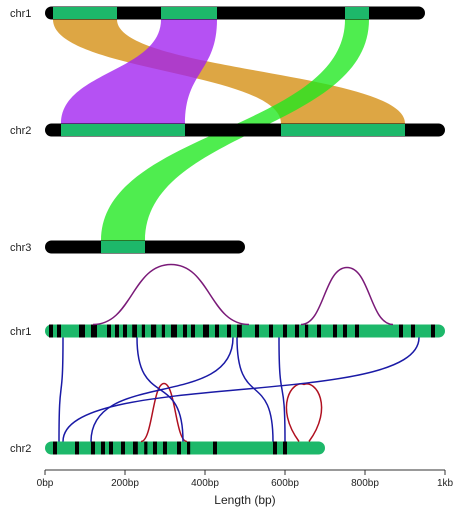  Describe the element at coordinates (205, 483) in the screenshot. I see `tick-label: 400bp` at that location.